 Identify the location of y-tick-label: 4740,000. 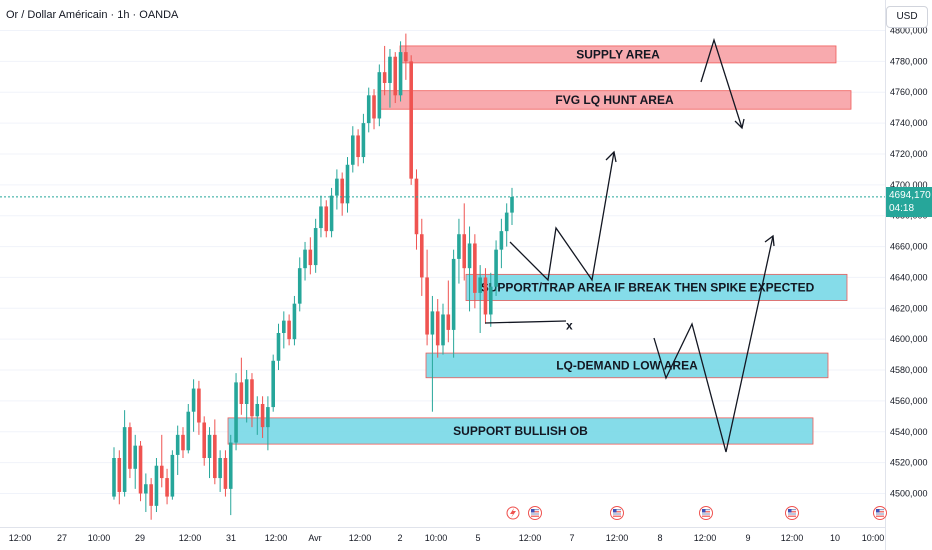
(909, 123).